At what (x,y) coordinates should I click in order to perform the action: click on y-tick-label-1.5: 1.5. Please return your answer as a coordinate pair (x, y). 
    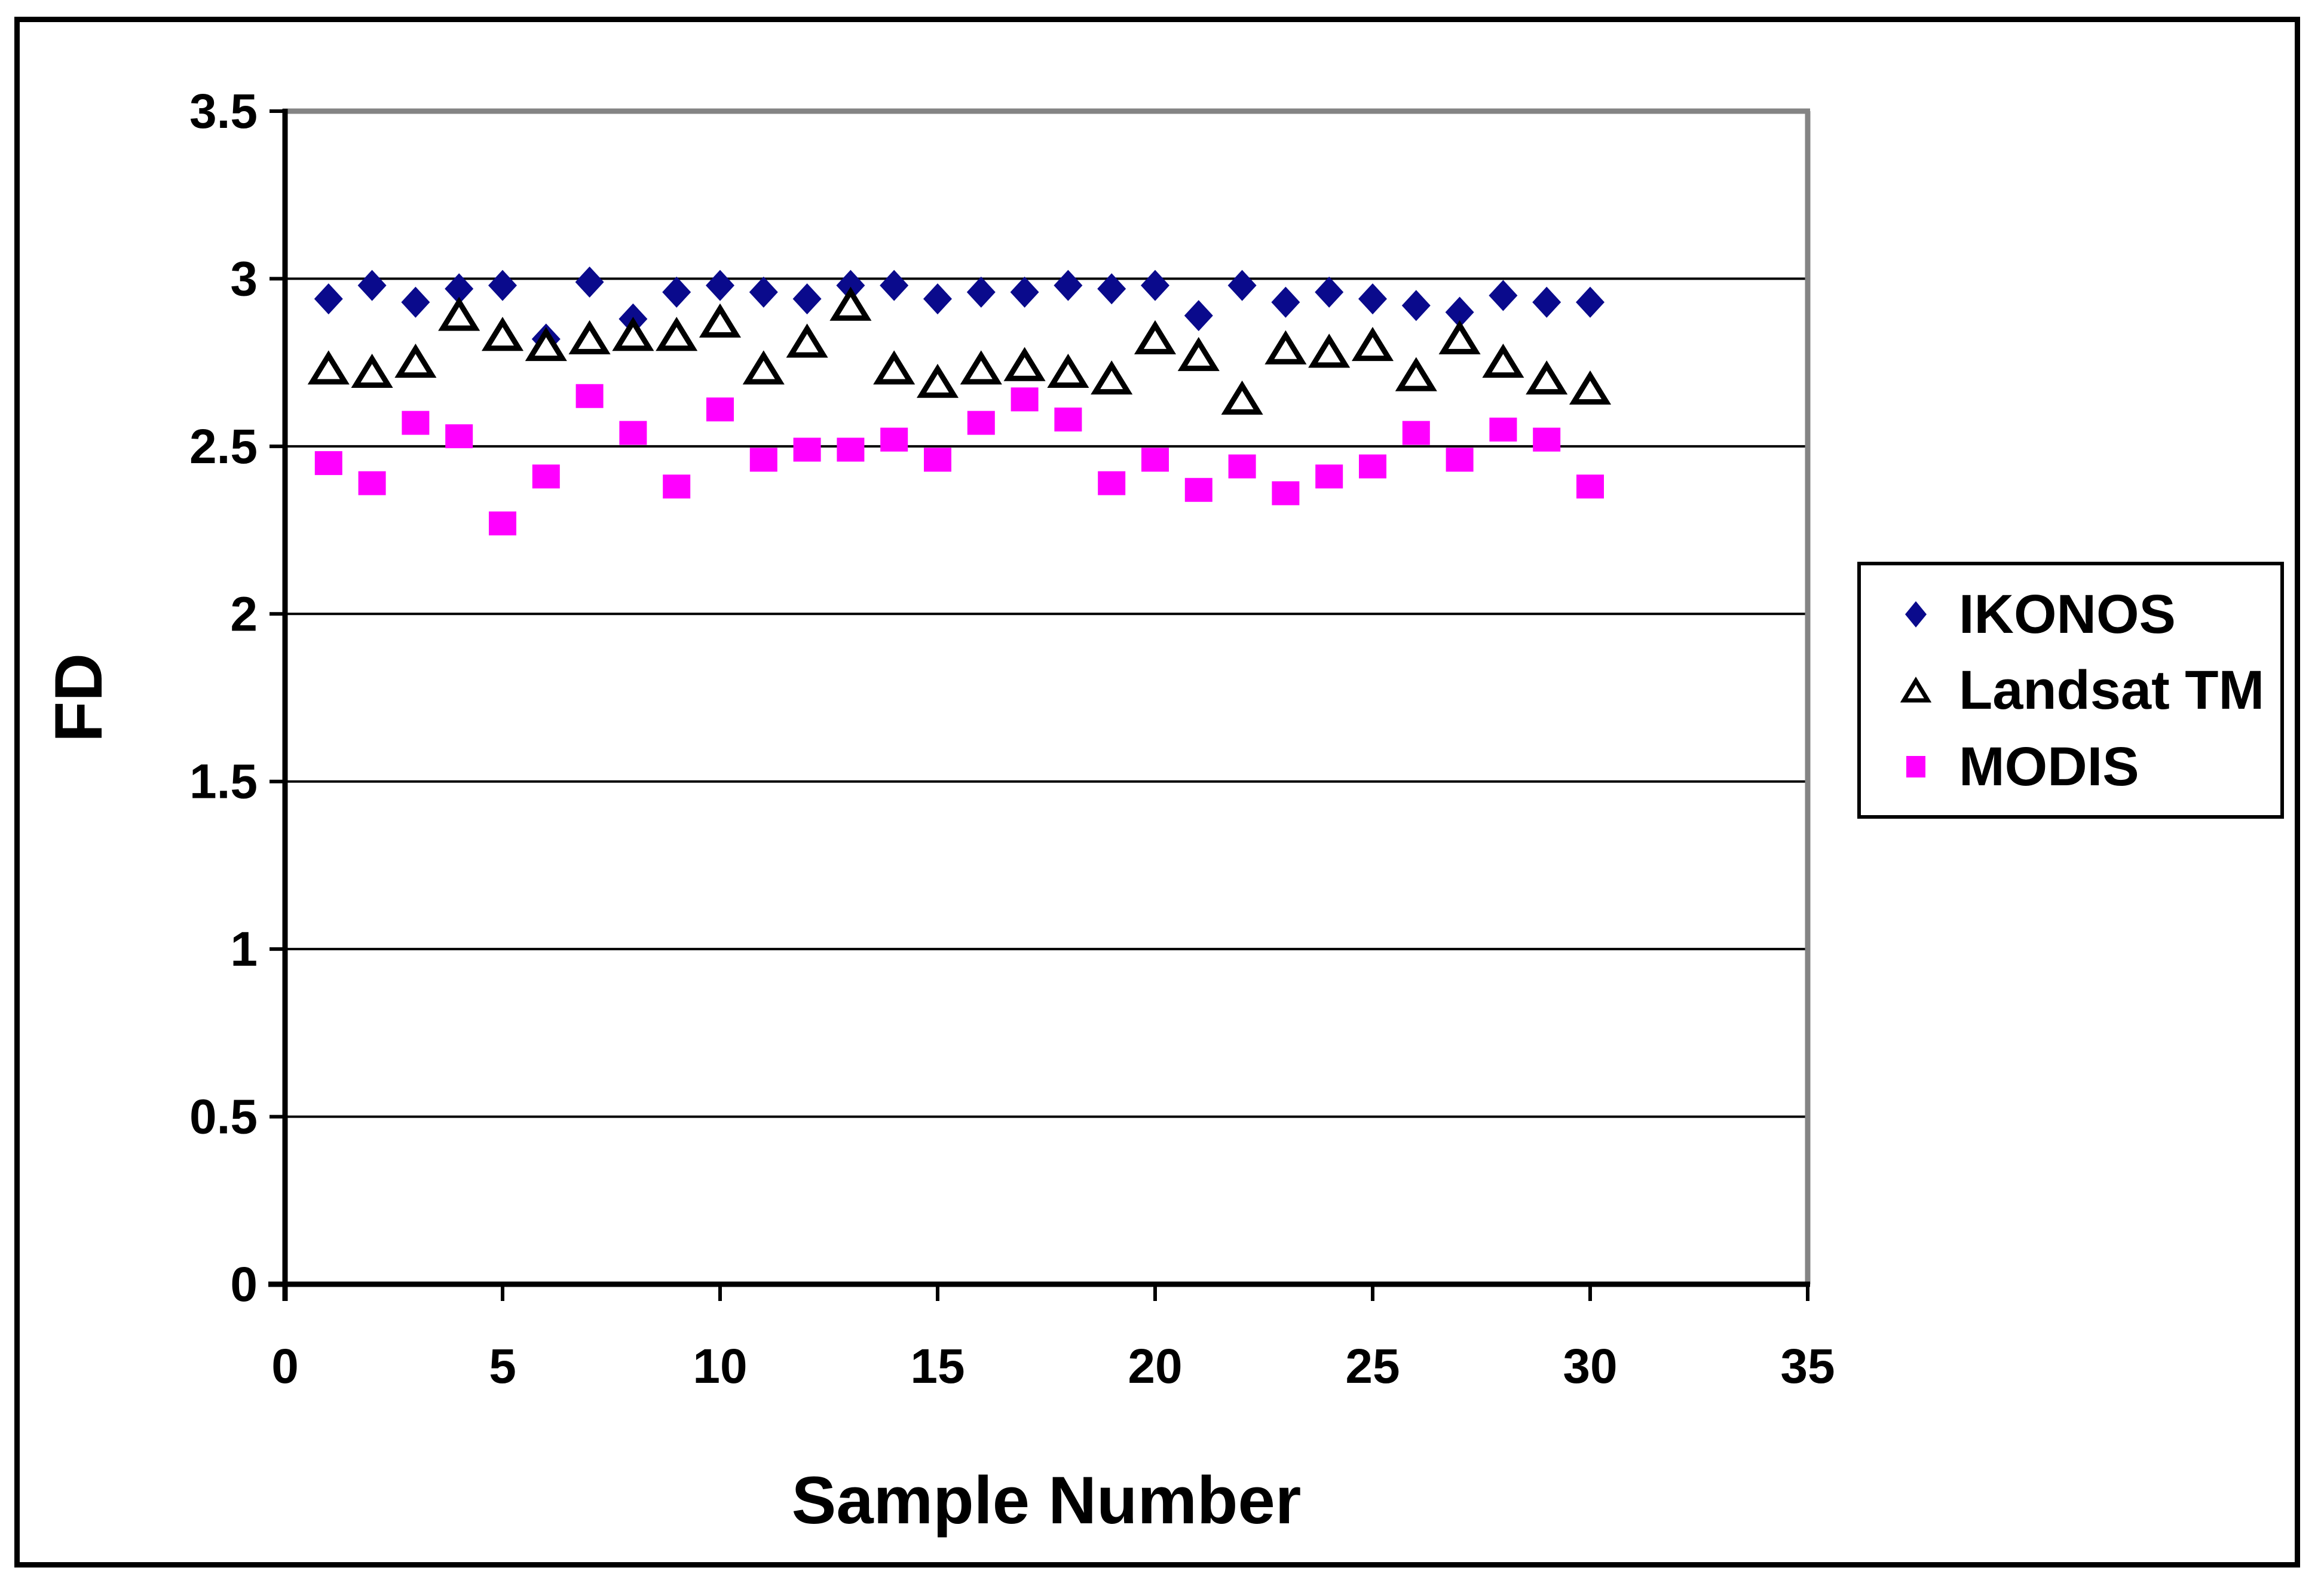
    Looking at the image, I should click on (223, 782).